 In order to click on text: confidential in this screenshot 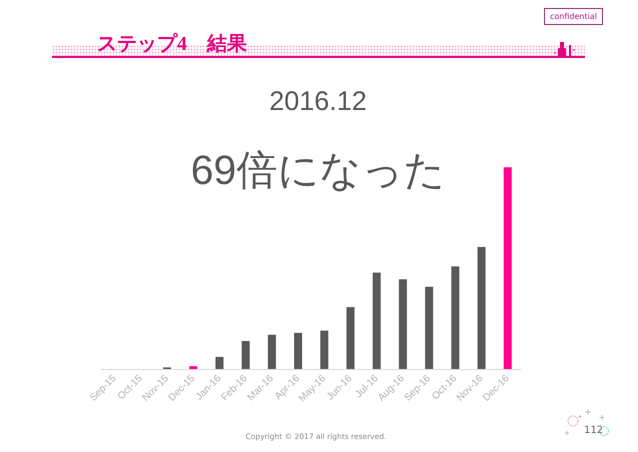, I will do `click(573, 16)`.